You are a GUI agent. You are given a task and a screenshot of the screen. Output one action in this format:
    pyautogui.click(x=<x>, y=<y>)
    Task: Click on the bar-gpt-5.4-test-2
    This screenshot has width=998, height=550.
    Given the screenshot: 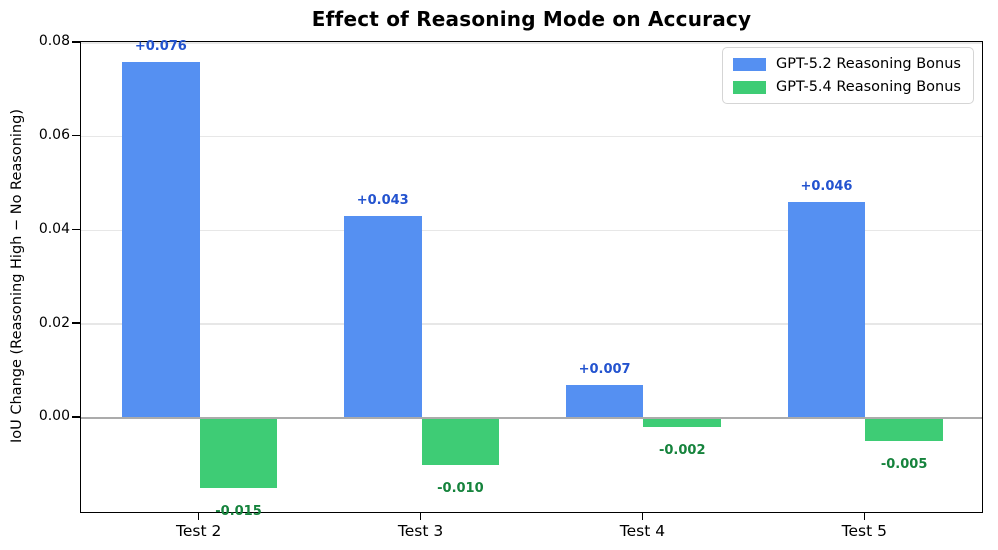 What is the action you would take?
    pyautogui.click(x=238, y=453)
    